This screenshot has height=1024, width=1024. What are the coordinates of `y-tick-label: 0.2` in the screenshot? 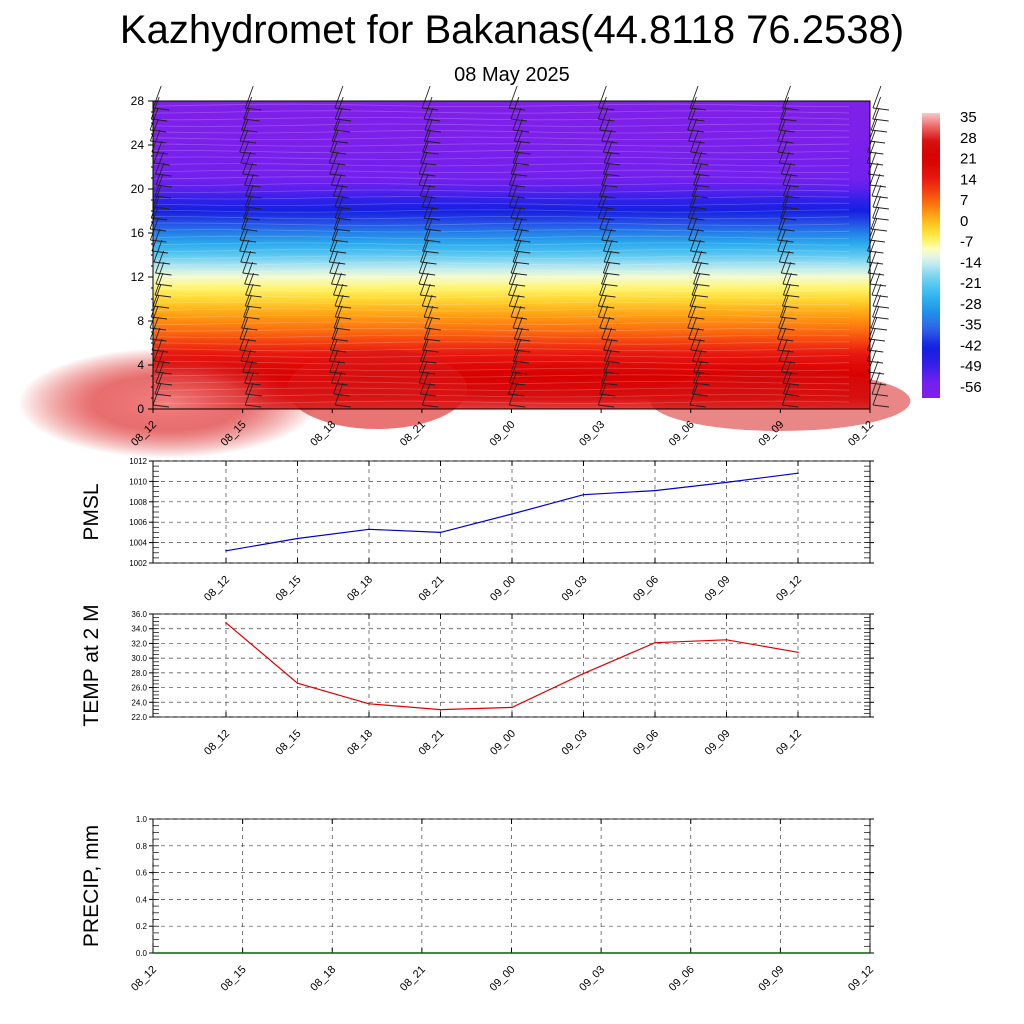 It's located at (142, 926).